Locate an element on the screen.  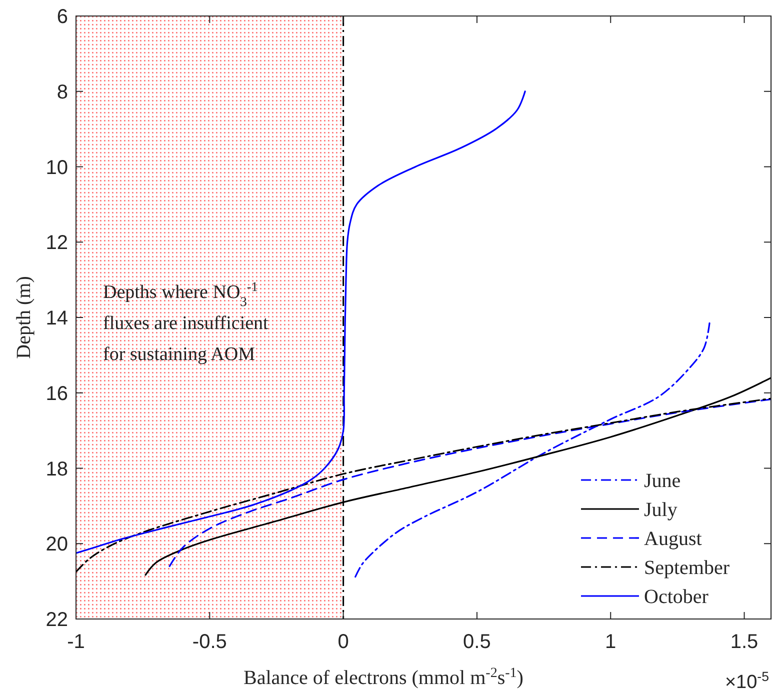
y-tick-label: 10 is located at coordinates (57, 167).